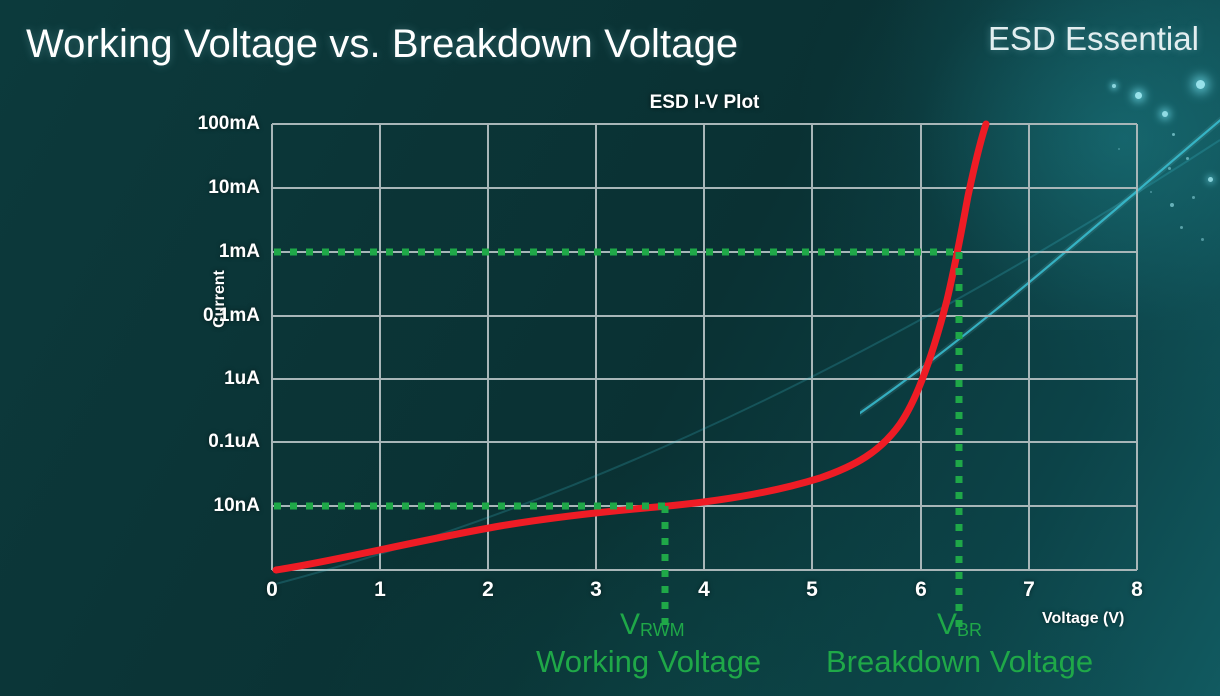  Describe the element at coordinates (704, 589) in the screenshot. I see `x-tick-label-4: 4` at that location.